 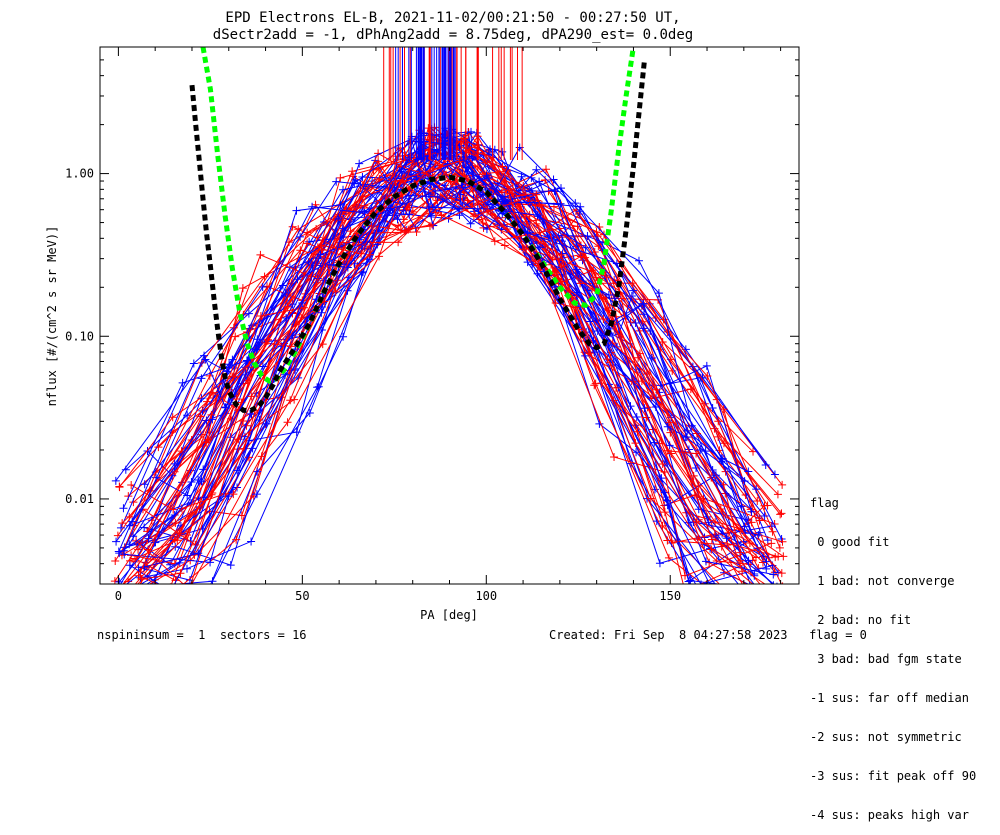 I want to click on x-tick-label: 150, so click(x=670, y=596).